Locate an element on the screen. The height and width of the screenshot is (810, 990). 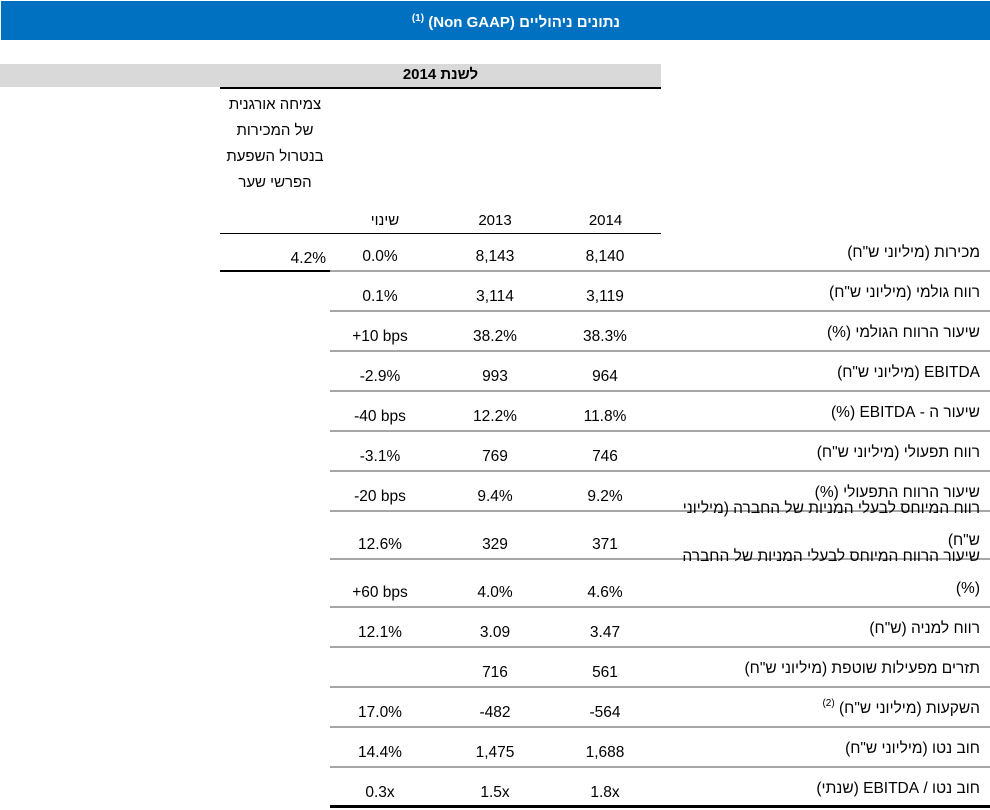
cell-2014: 746 is located at coordinates (605, 456).